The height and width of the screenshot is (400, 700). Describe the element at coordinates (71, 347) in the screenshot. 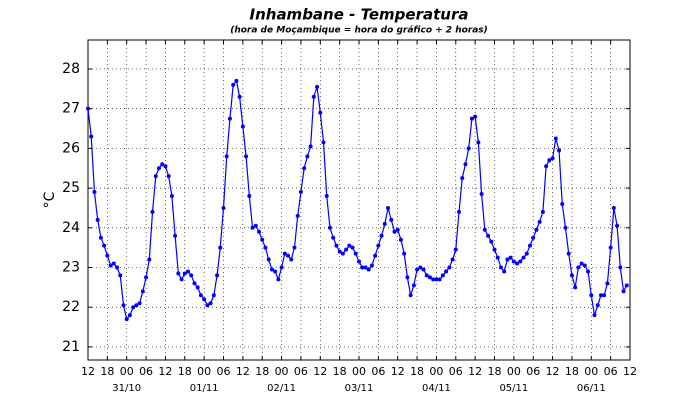

I see `y-tick-label: 21` at that location.